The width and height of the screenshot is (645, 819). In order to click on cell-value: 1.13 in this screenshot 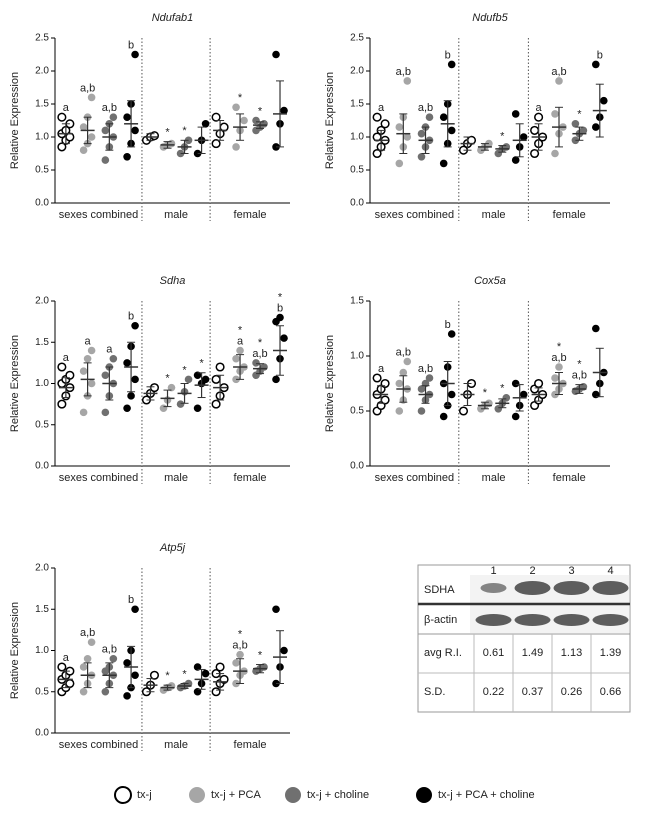, I will do `click(571, 653)`.